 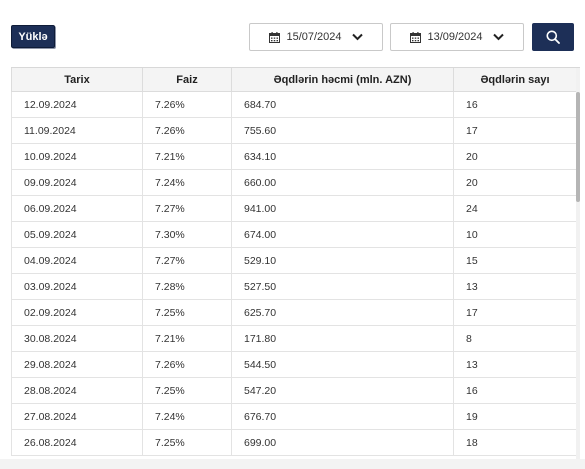 What do you see at coordinates (342, 234) in the screenshot?
I see `cell-volume: 674.00` at bounding box center [342, 234].